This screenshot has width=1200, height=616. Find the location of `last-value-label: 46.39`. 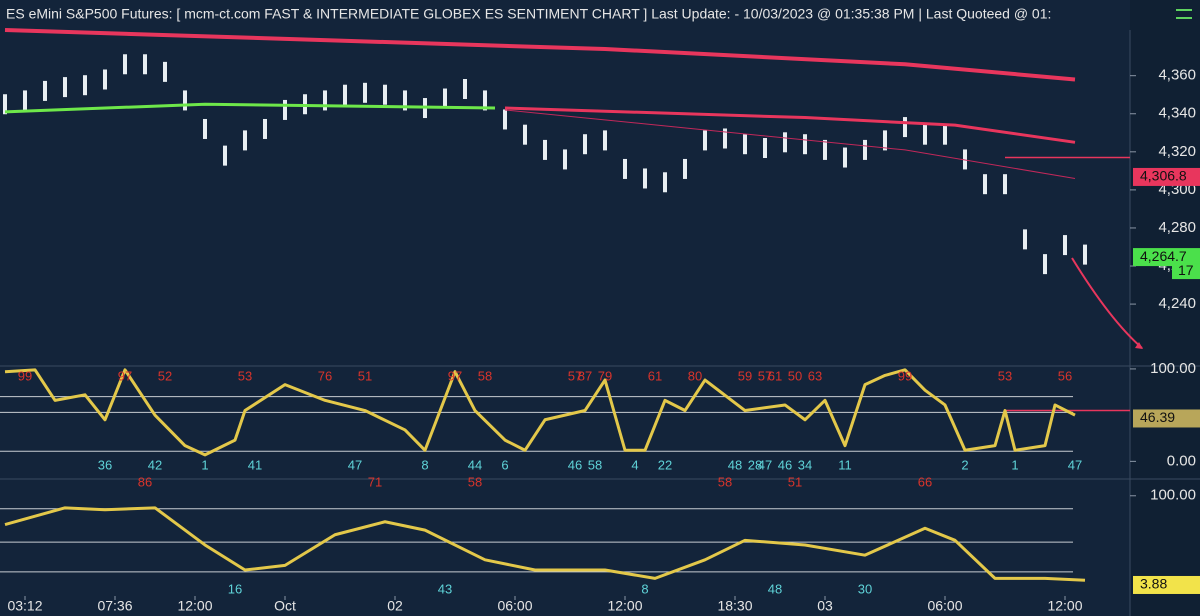

last-value-label: 46.39 is located at coordinates (1157, 417).